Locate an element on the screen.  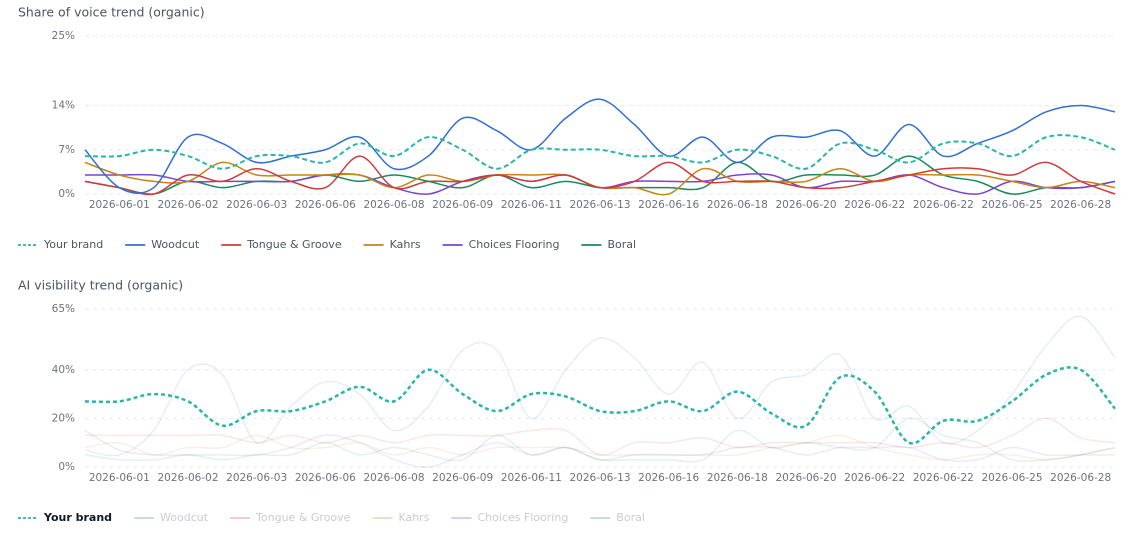
chart-title: Share of voice trend (organic) is located at coordinates (111, 12).